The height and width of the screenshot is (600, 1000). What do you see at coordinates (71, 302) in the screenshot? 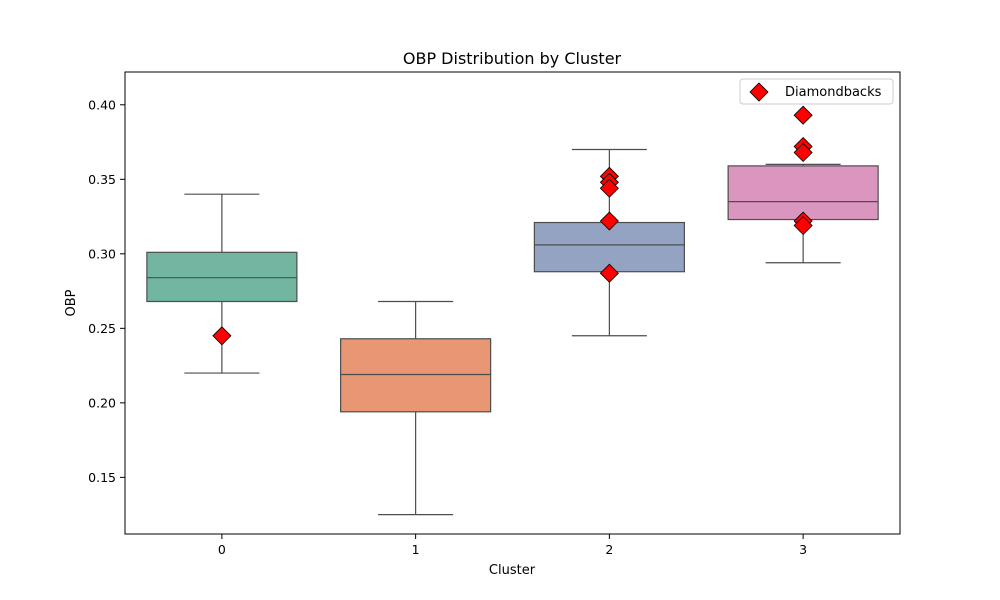
I see `y-axis-label: OBP` at bounding box center [71, 302].